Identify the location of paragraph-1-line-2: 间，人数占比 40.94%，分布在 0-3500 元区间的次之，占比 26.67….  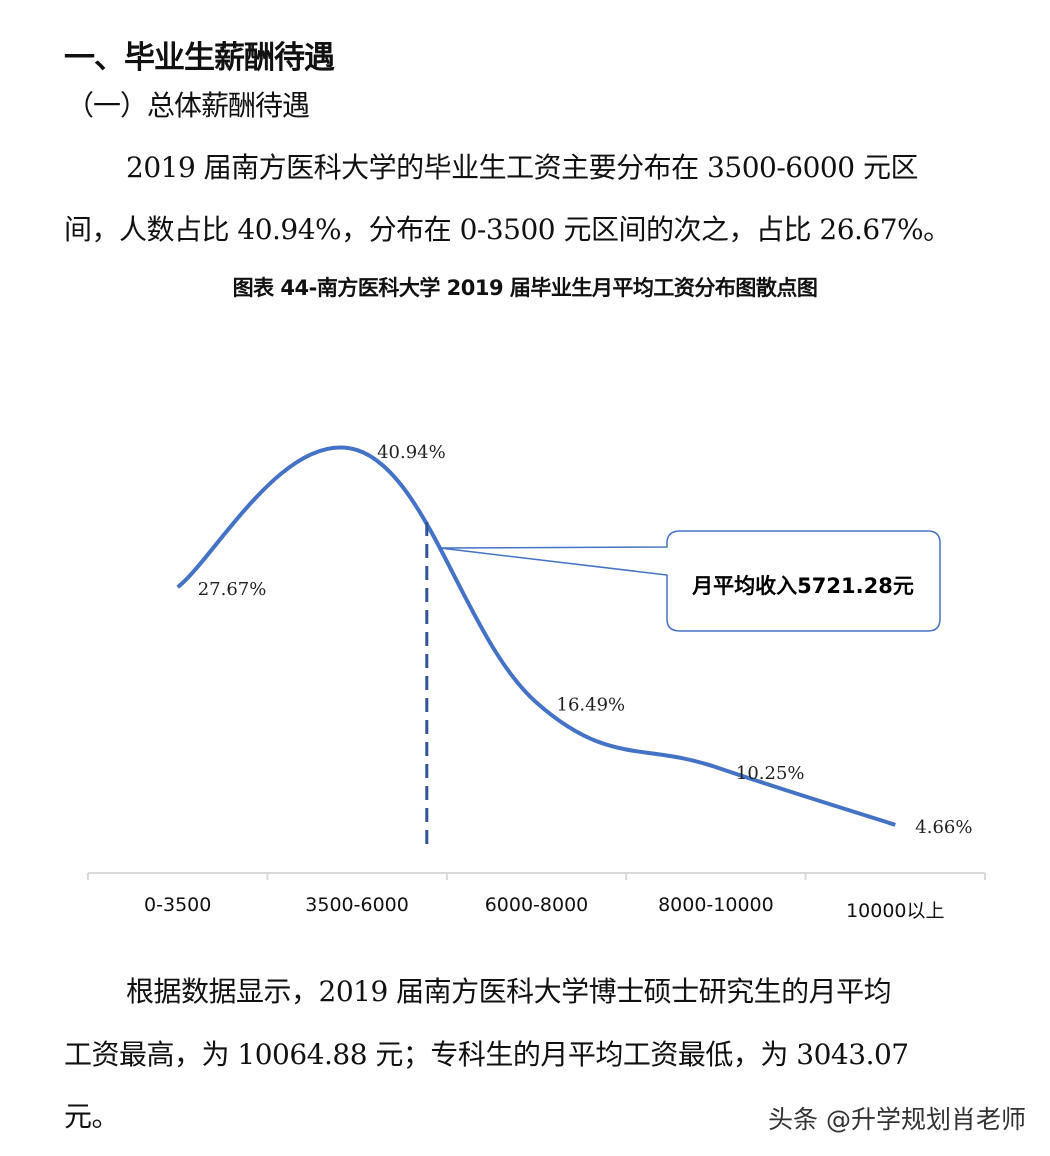
(507, 229).